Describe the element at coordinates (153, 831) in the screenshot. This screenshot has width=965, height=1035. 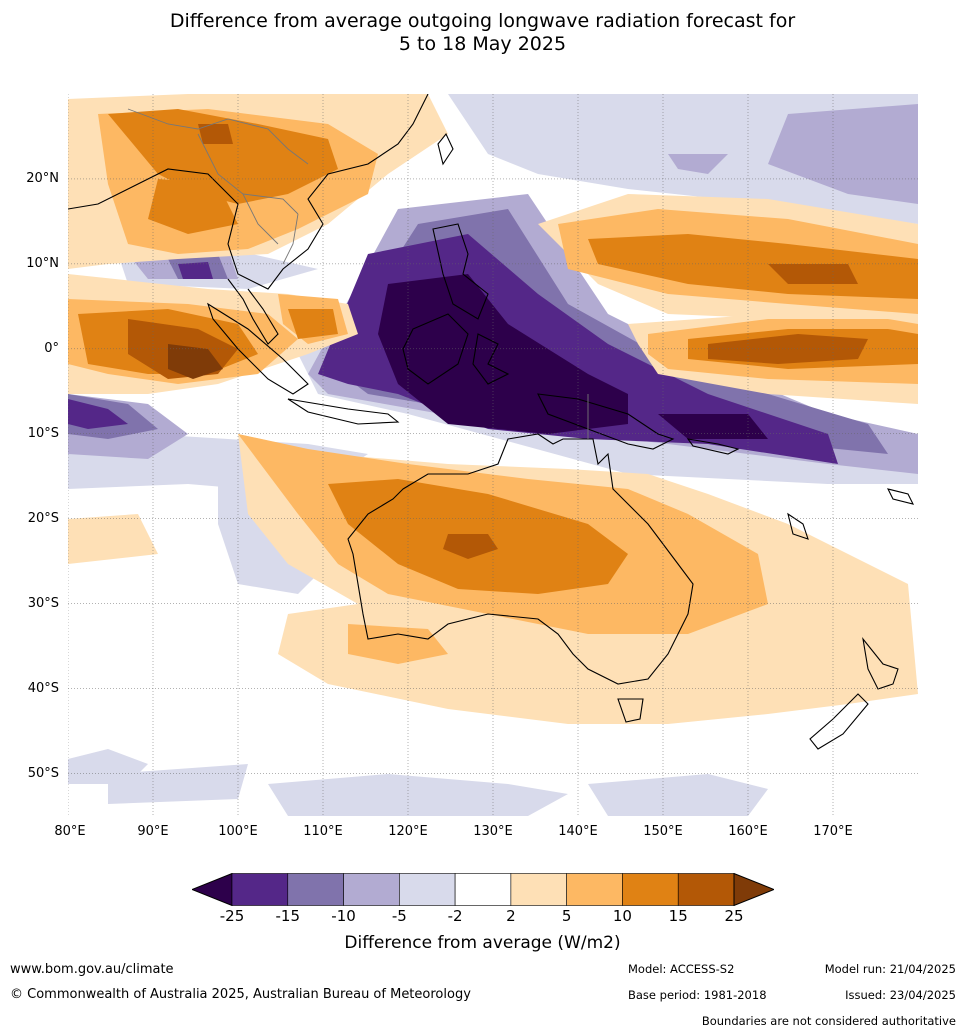
I see `longitude-label: 90°E` at that location.